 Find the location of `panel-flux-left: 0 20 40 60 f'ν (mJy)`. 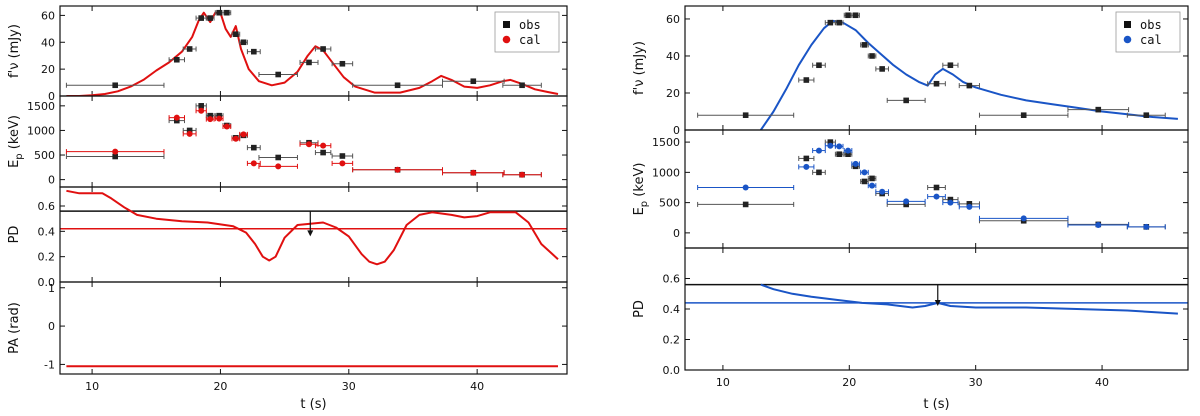

panel-flux-left: 0 20 40 60 f'ν (mJy) is located at coordinates (287, 54).